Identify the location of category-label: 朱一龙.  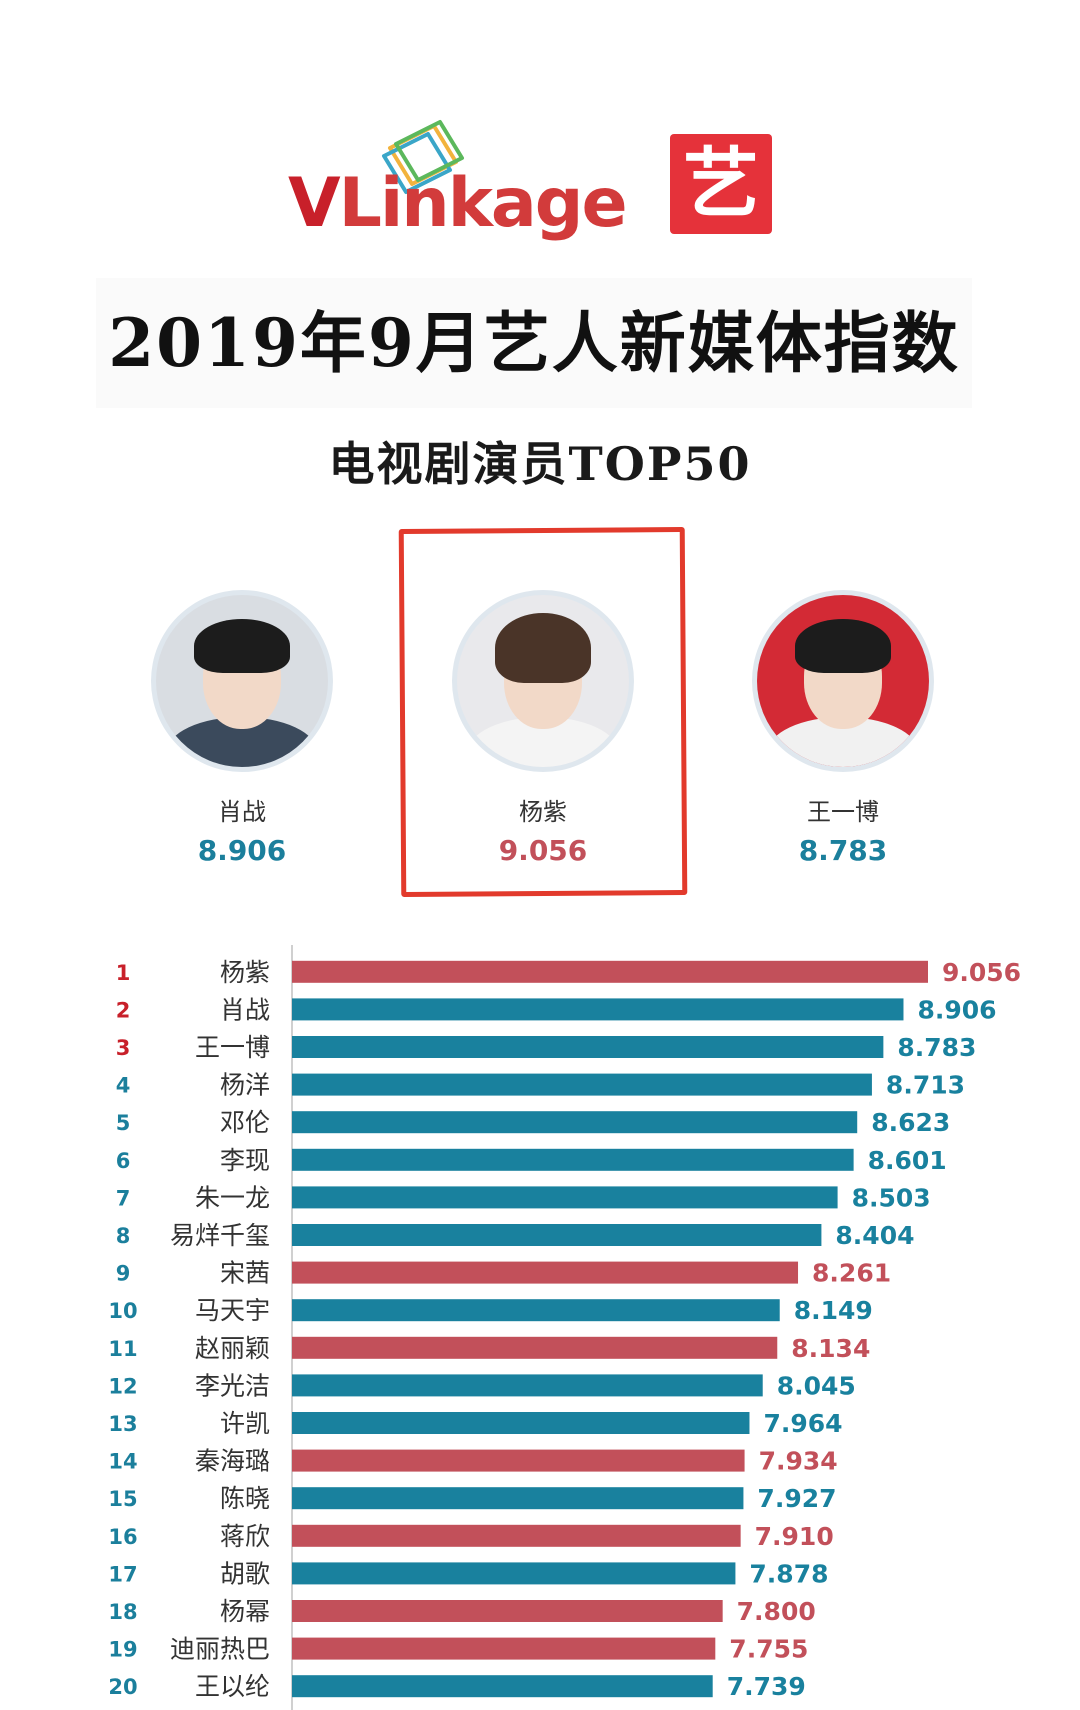
(232, 1197).